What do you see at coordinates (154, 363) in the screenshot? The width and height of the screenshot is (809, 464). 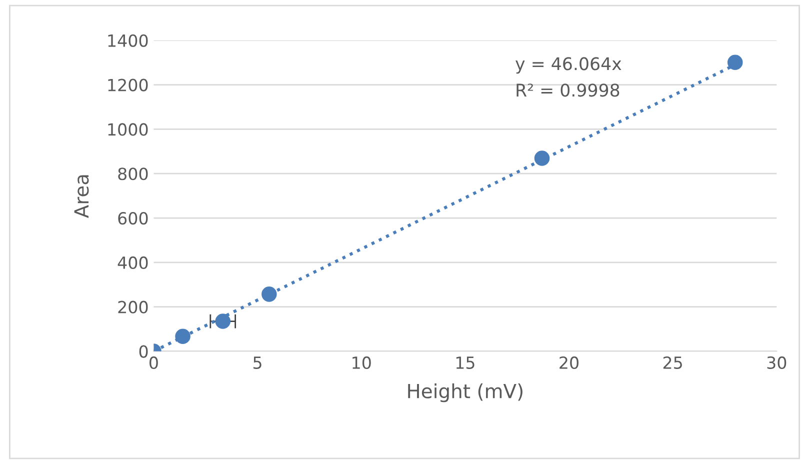 I see `x-tick-label: 0` at bounding box center [154, 363].